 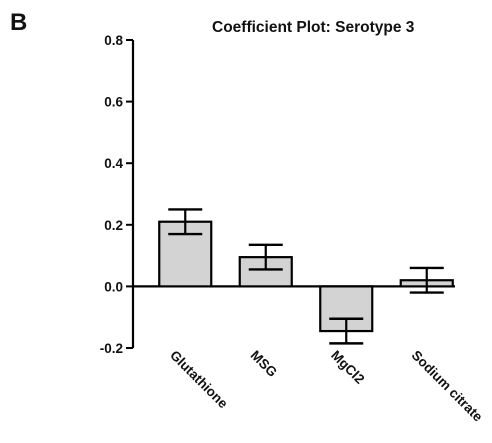 What do you see at coordinates (313, 27) in the screenshot?
I see `chart-title: Coefficient Plot: Serotype 3` at bounding box center [313, 27].